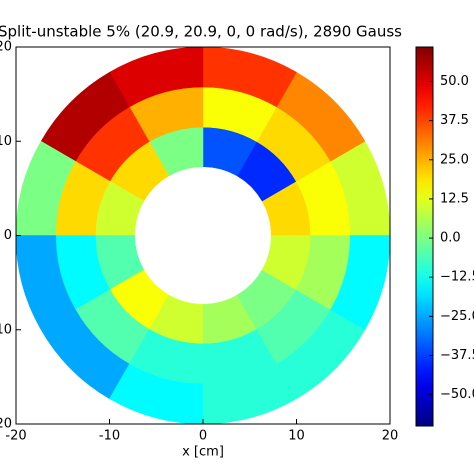 This screenshot has width=474, height=474. What do you see at coordinates (454, 81) in the screenshot?
I see `colorbar-tick-label: 50.0` at bounding box center [454, 81].